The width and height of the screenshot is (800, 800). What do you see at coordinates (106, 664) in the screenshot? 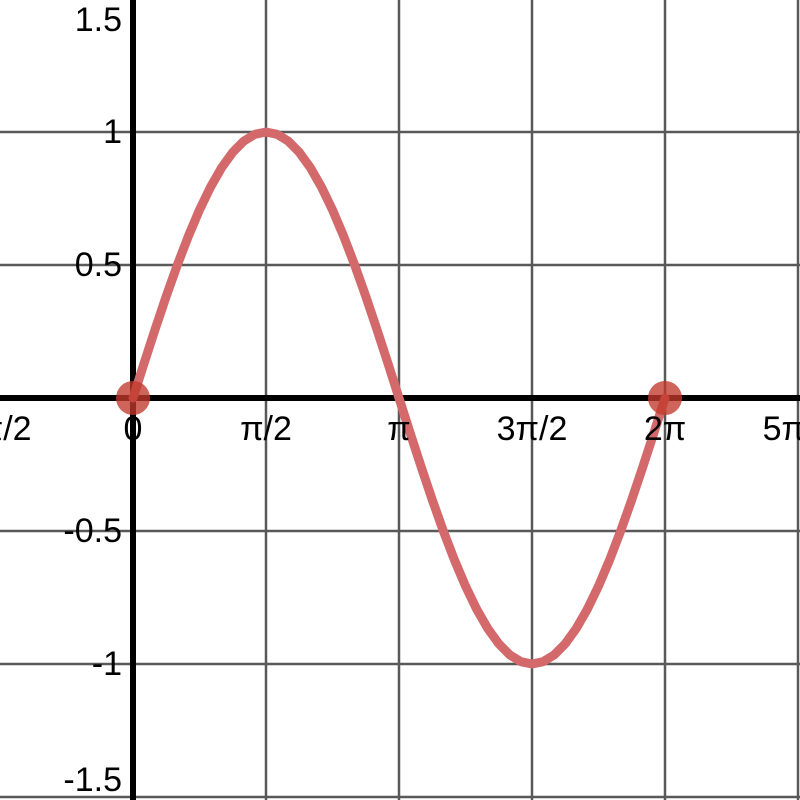
I see `y-tick-label-4: -1` at bounding box center [106, 664].